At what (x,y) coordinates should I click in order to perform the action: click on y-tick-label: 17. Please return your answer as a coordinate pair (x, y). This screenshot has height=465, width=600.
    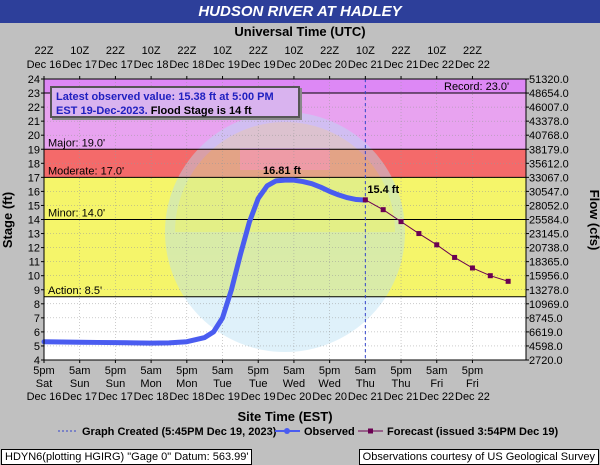
    Looking at the image, I should click on (34, 178).